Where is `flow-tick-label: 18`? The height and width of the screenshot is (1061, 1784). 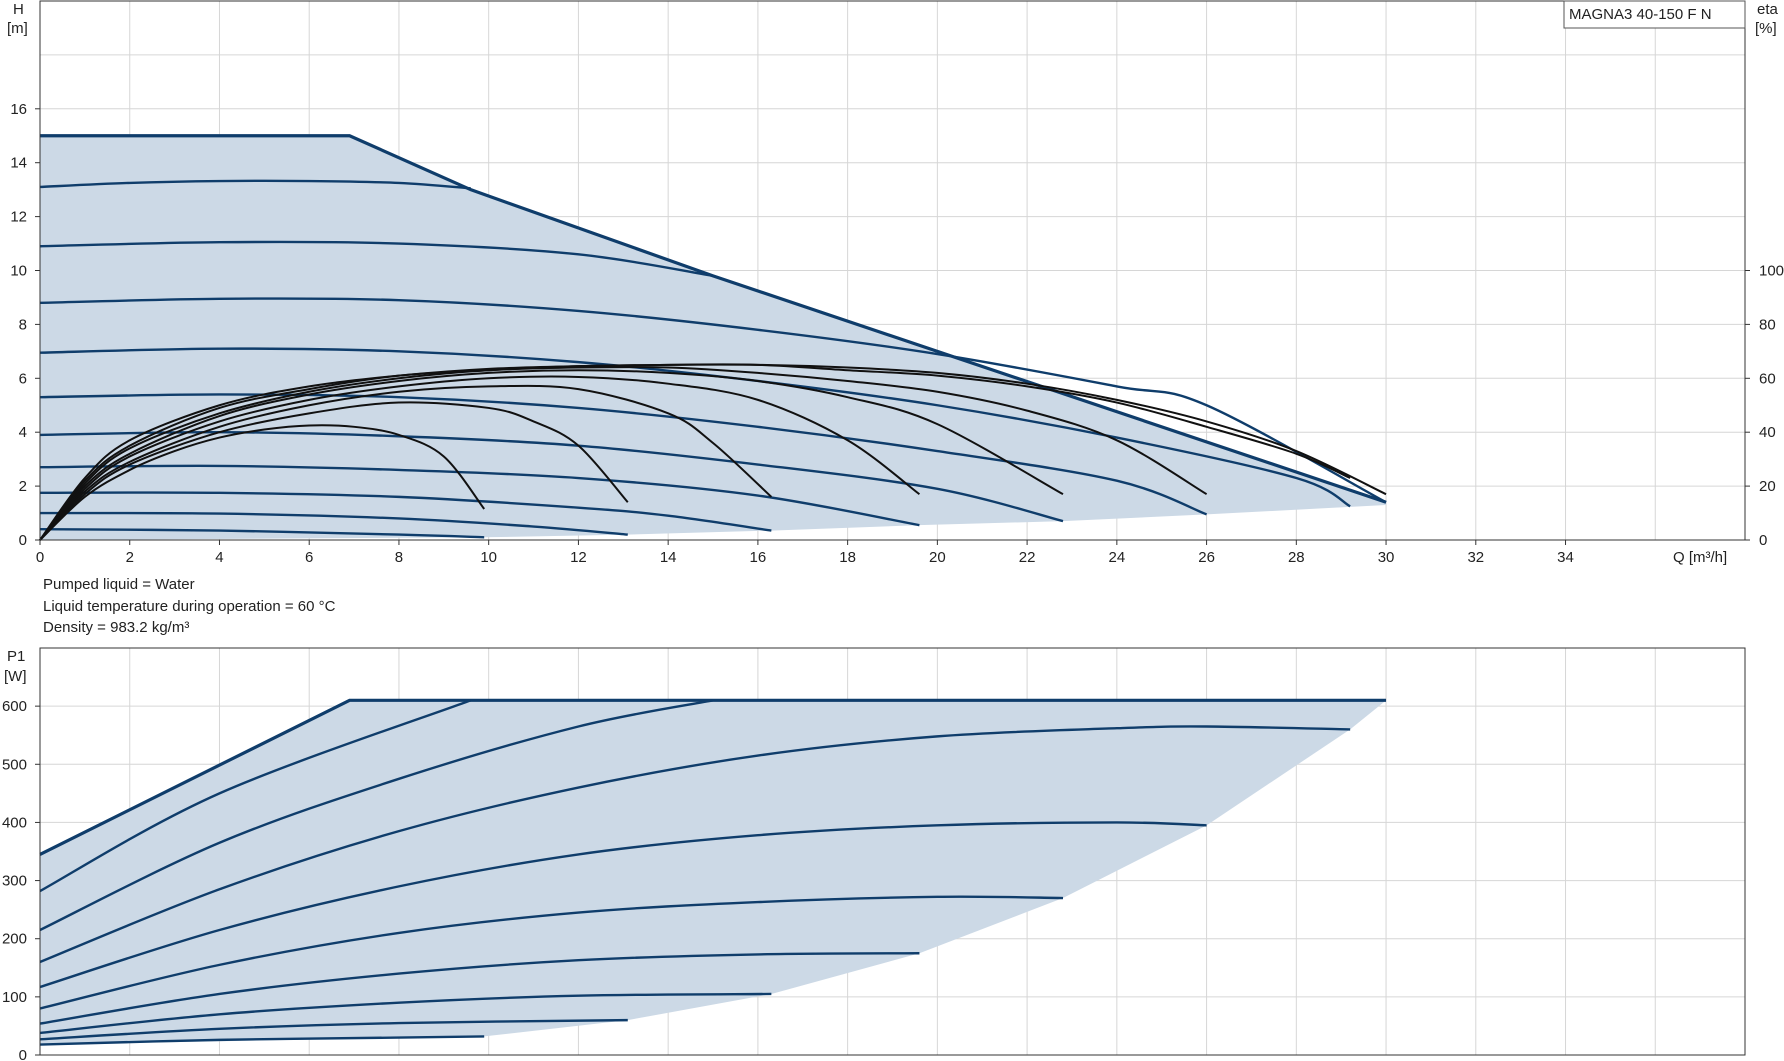
flow-tick-label: 18 is located at coordinates (847, 557).